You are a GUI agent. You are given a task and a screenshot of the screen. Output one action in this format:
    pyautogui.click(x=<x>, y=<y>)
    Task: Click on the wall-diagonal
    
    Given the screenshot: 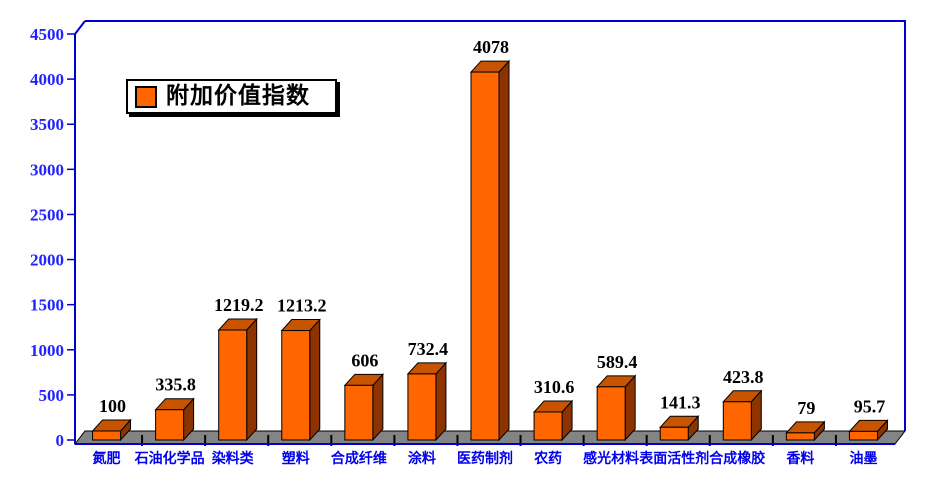 What is the action you would take?
    pyautogui.click(x=80, y=27)
    